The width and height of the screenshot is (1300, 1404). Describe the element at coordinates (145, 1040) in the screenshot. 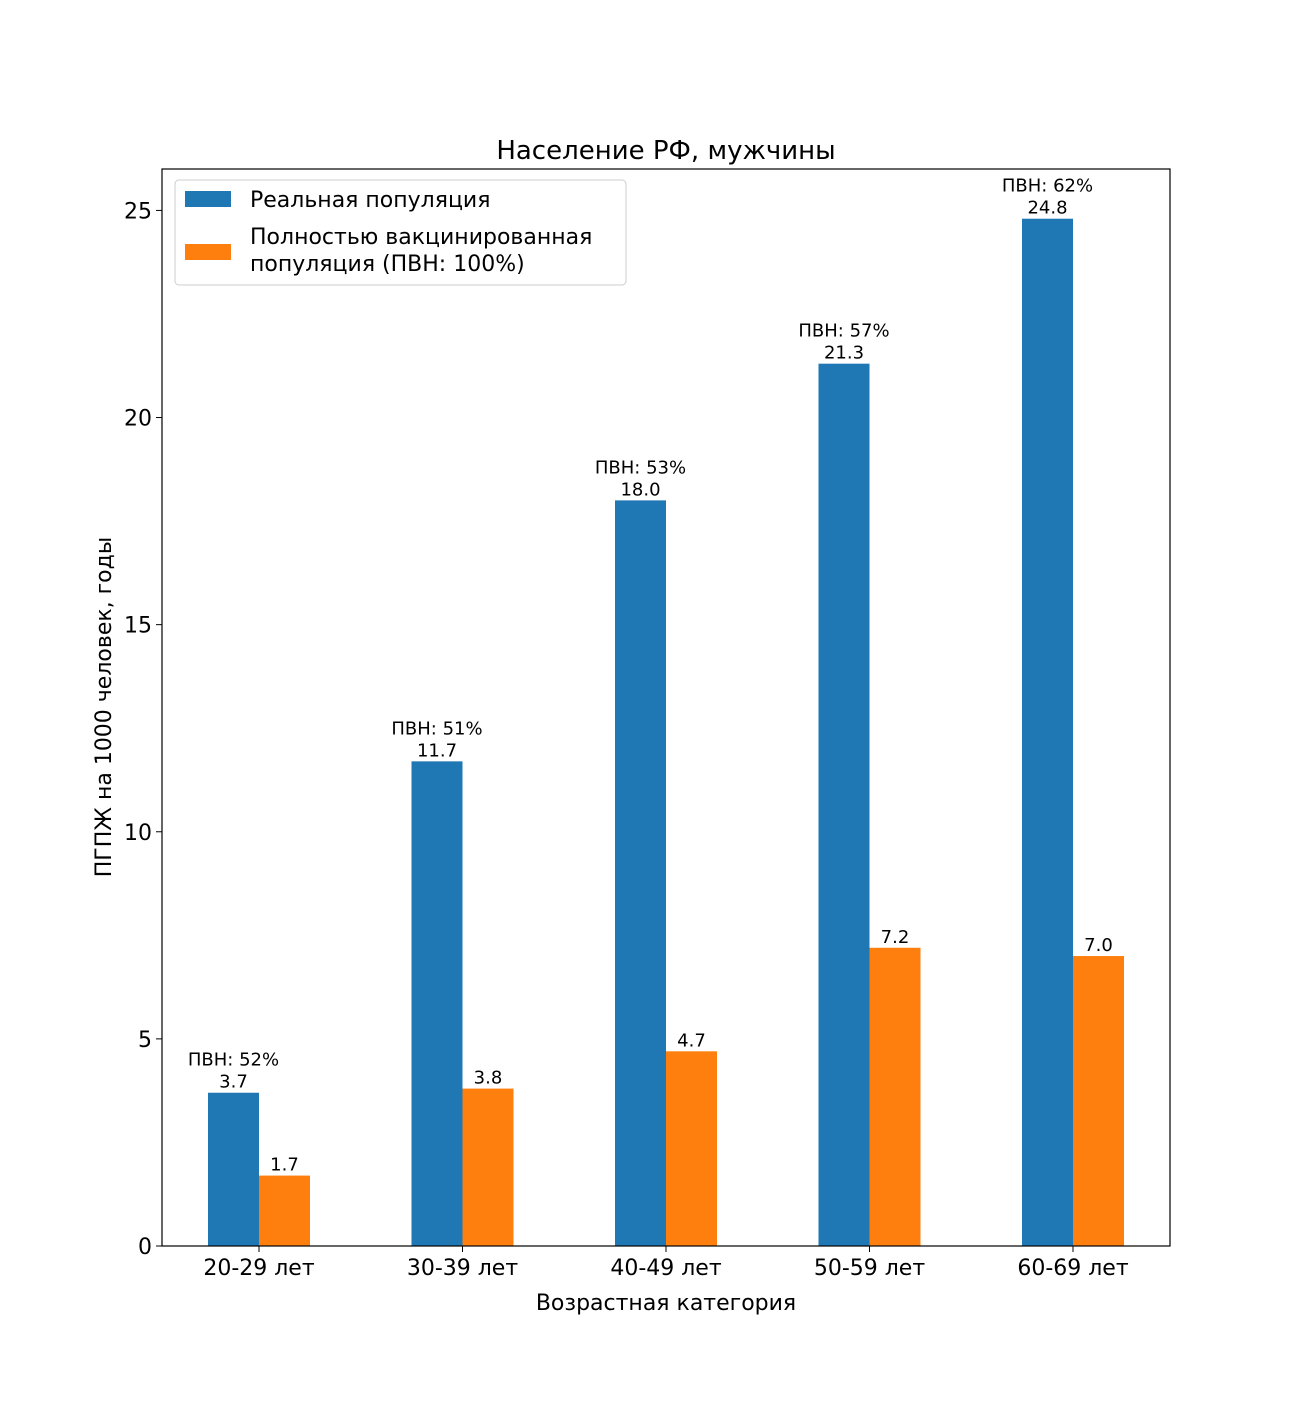

I see `y-tick-label: 5` at that location.